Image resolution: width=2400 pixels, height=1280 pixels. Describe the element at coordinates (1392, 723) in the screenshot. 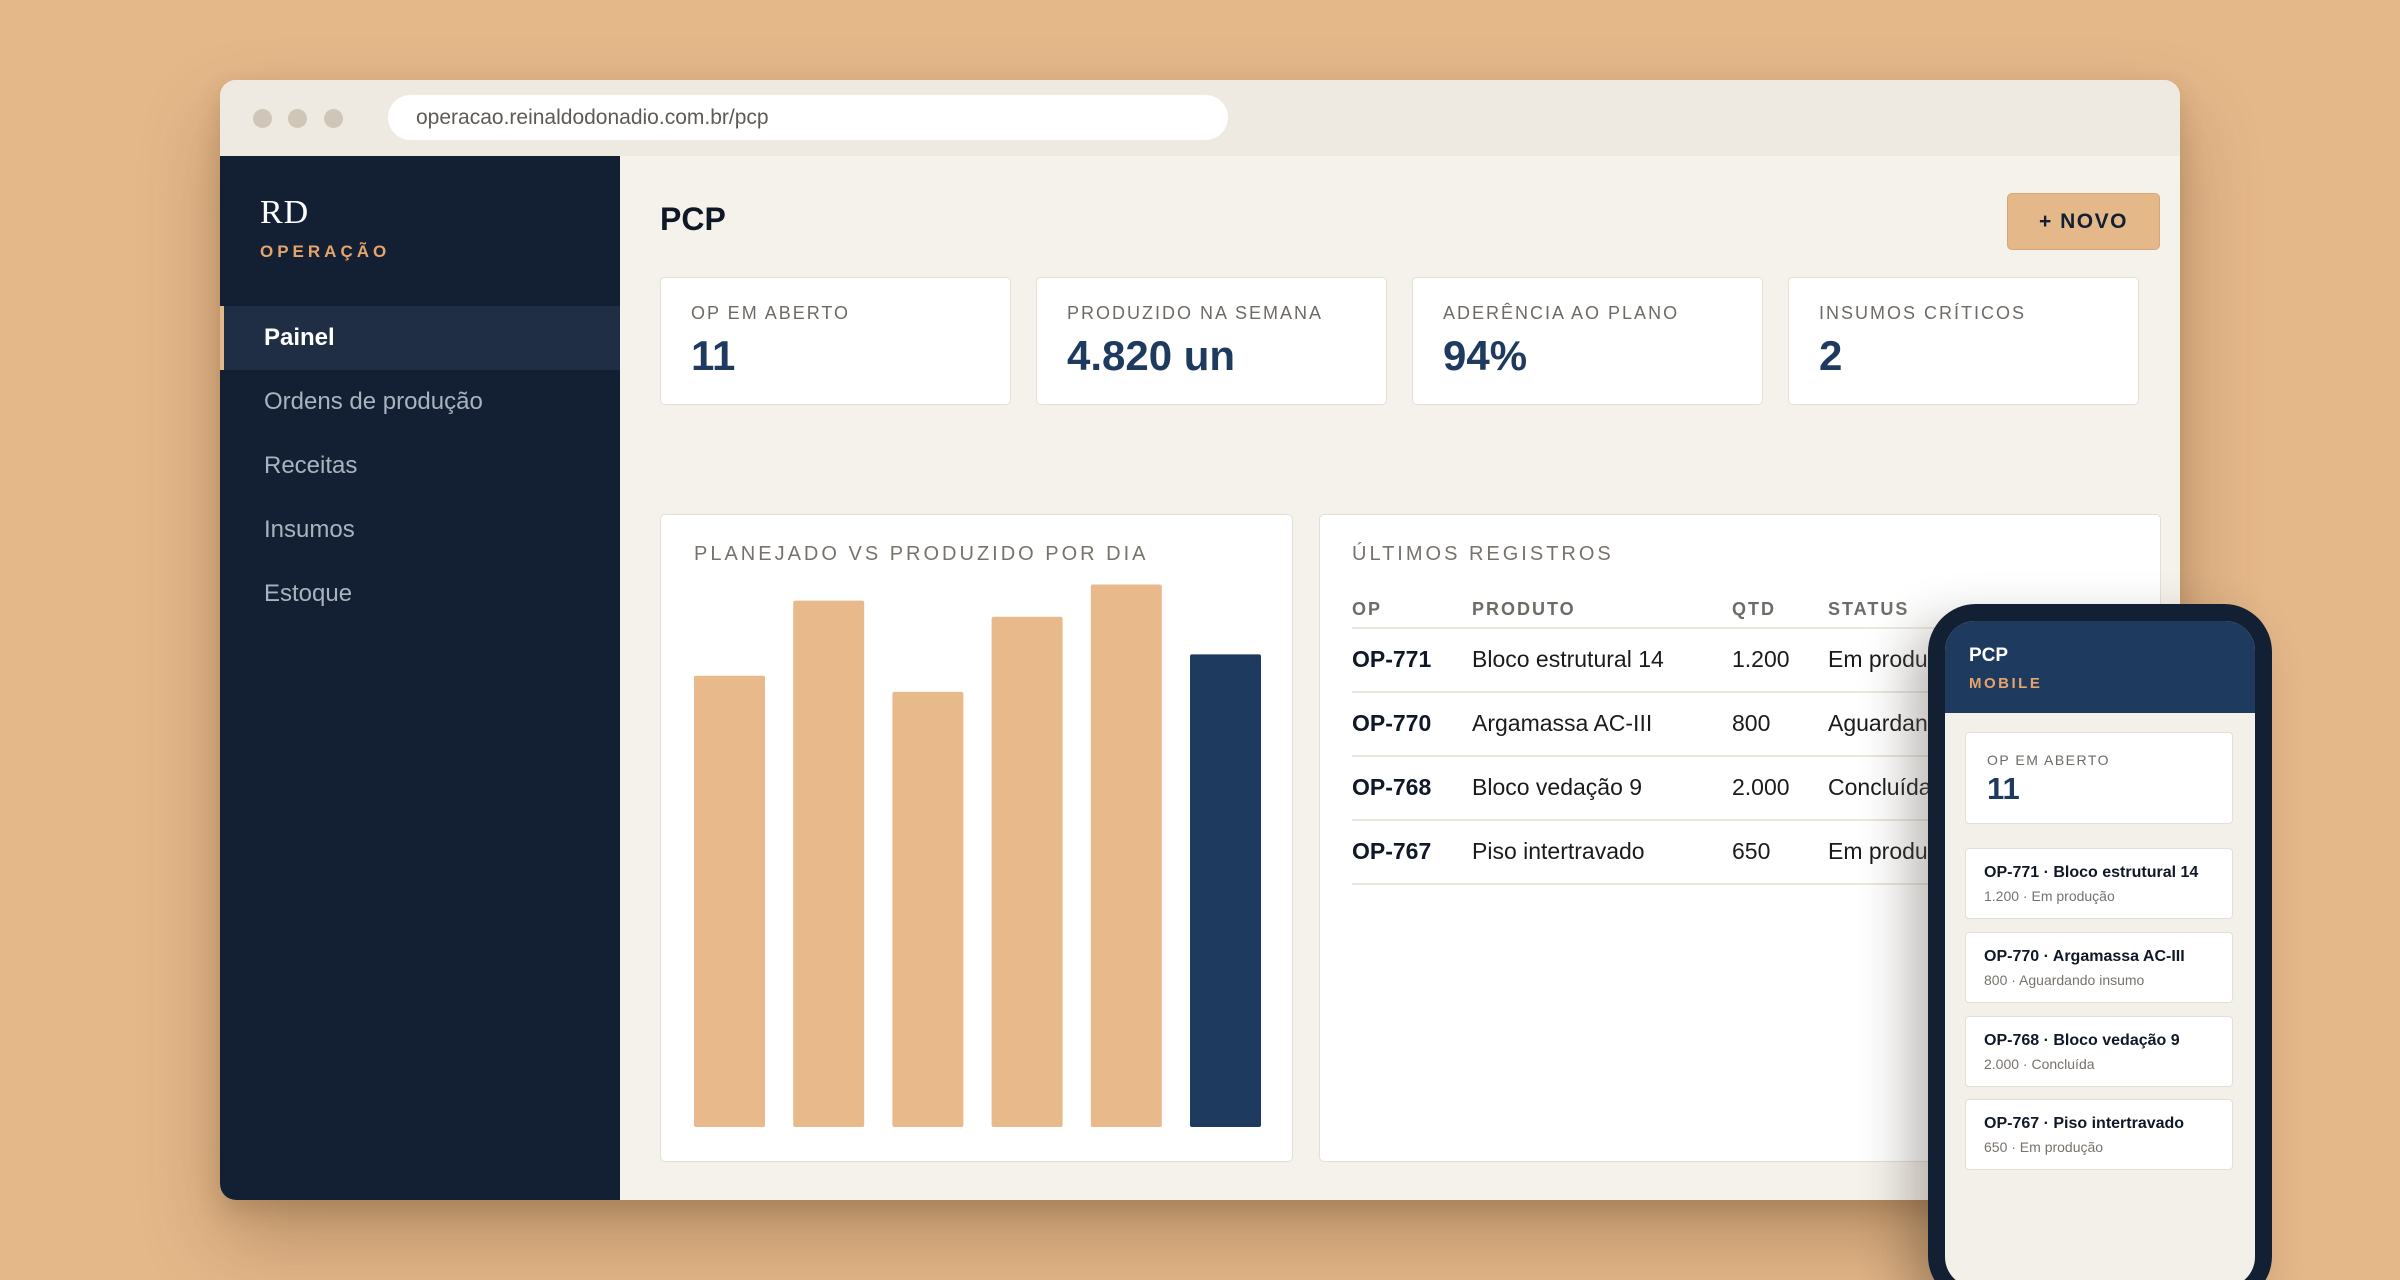

I see `cell-op: OP-770` at that location.